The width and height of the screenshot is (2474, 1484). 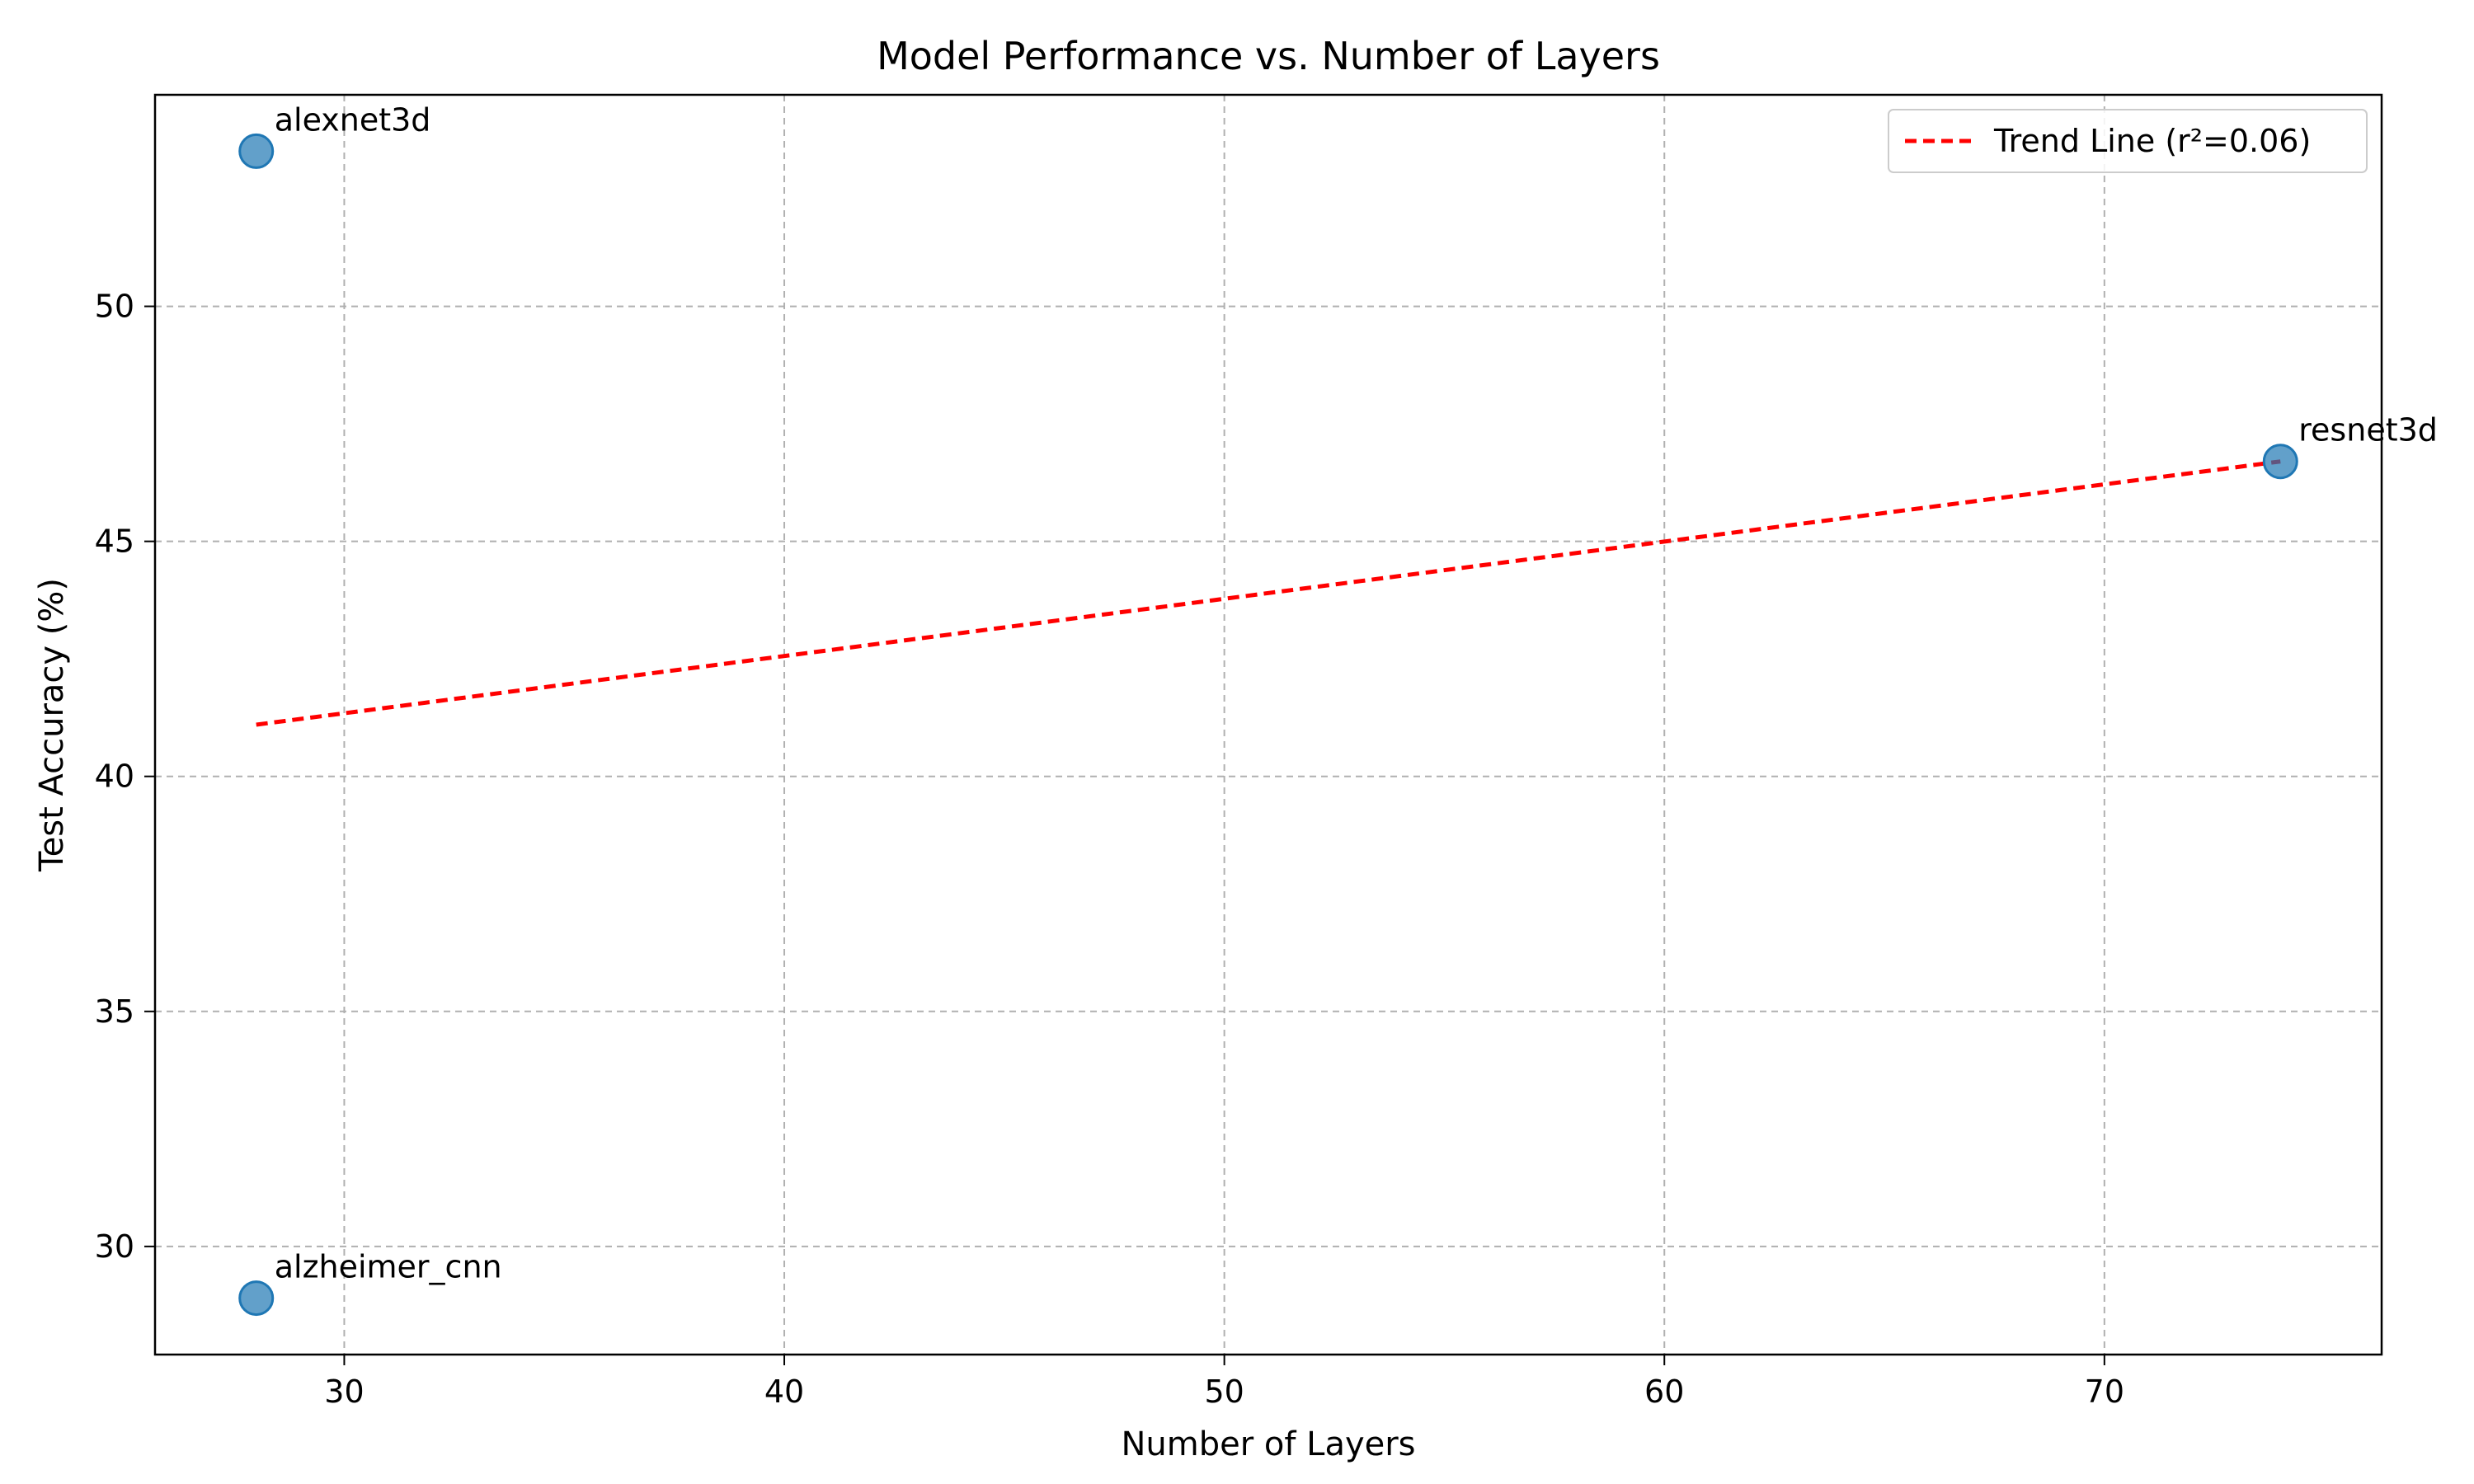 What do you see at coordinates (114, 307) in the screenshot?
I see `y-tick-label: 50` at bounding box center [114, 307].